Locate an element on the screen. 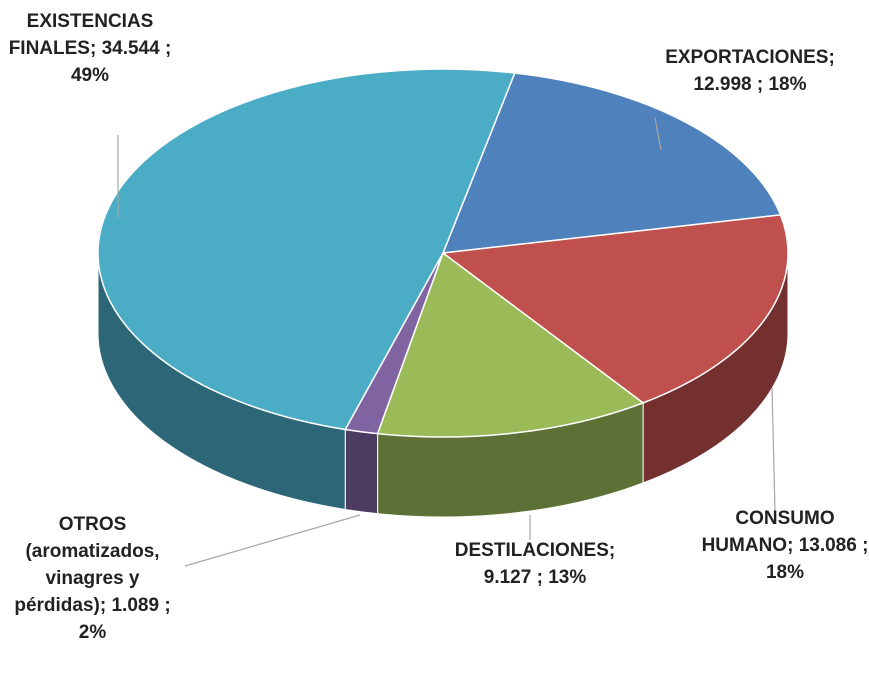 This screenshot has height=673, width=869. data-label: EXPORTACIONES; 12.998 ; 18% is located at coordinates (750, 71).